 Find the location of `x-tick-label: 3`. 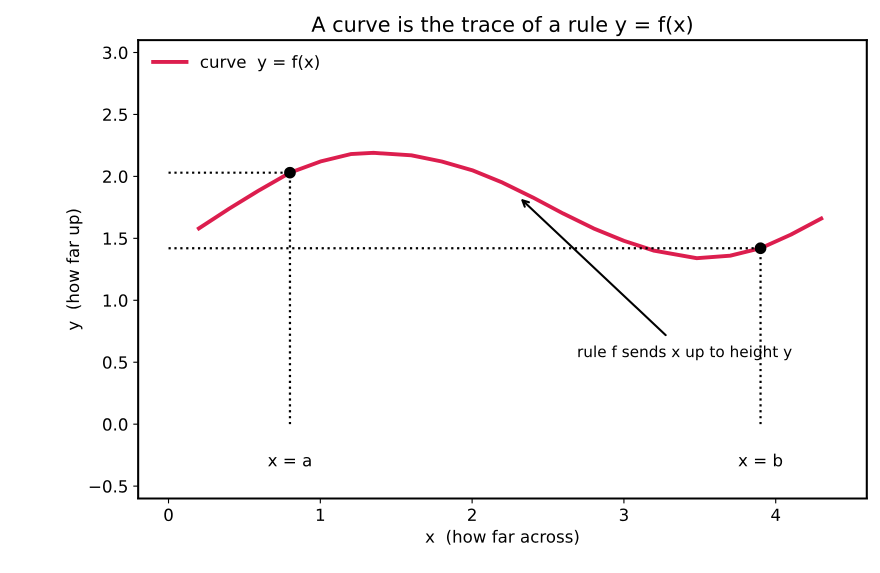

x-tick-label: 3 is located at coordinates (624, 515).